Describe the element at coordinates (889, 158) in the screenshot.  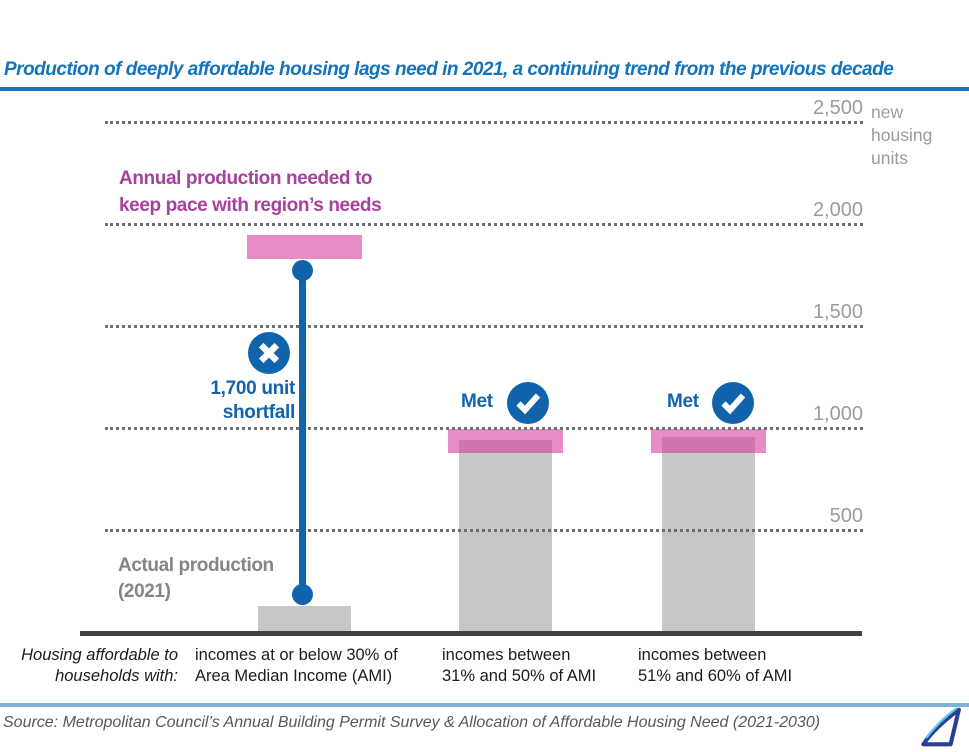
I see `y-axis-unit-line: units` at that location.